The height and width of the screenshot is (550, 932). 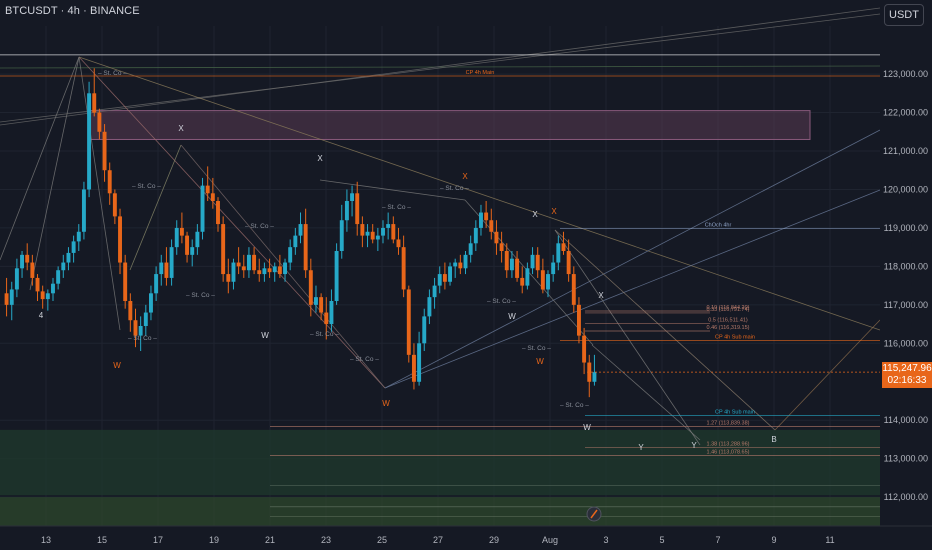 I want to click on reference-line-label: 0.19 (116,844.20), so click(x=727, y=308).